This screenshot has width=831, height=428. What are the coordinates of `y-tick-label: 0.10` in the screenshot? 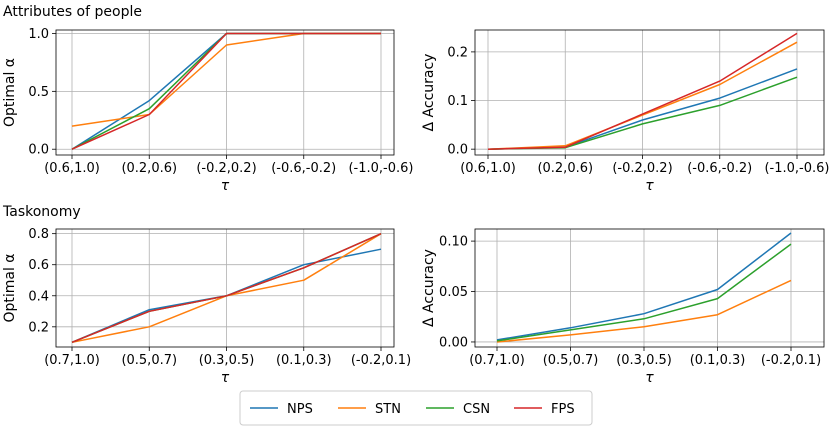 It's located at (453, 242).